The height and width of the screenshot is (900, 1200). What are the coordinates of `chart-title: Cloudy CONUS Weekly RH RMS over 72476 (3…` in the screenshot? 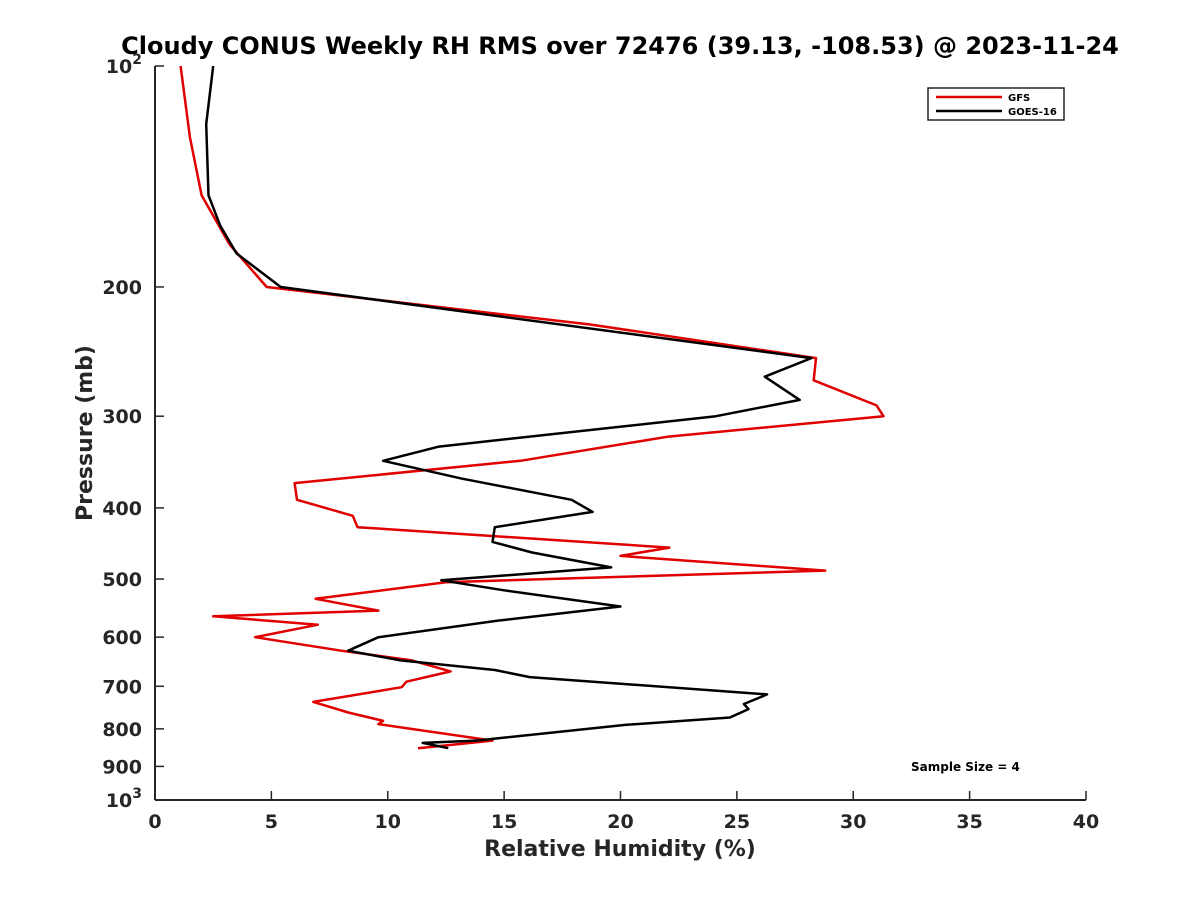 It's located at (620, 46).